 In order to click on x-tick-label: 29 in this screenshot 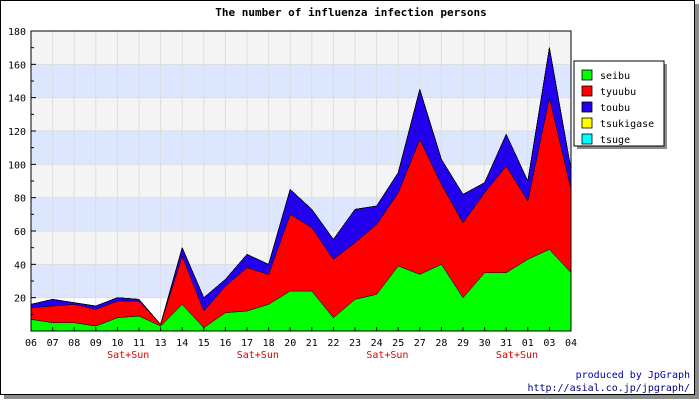, I will do `click(463, 343)`.